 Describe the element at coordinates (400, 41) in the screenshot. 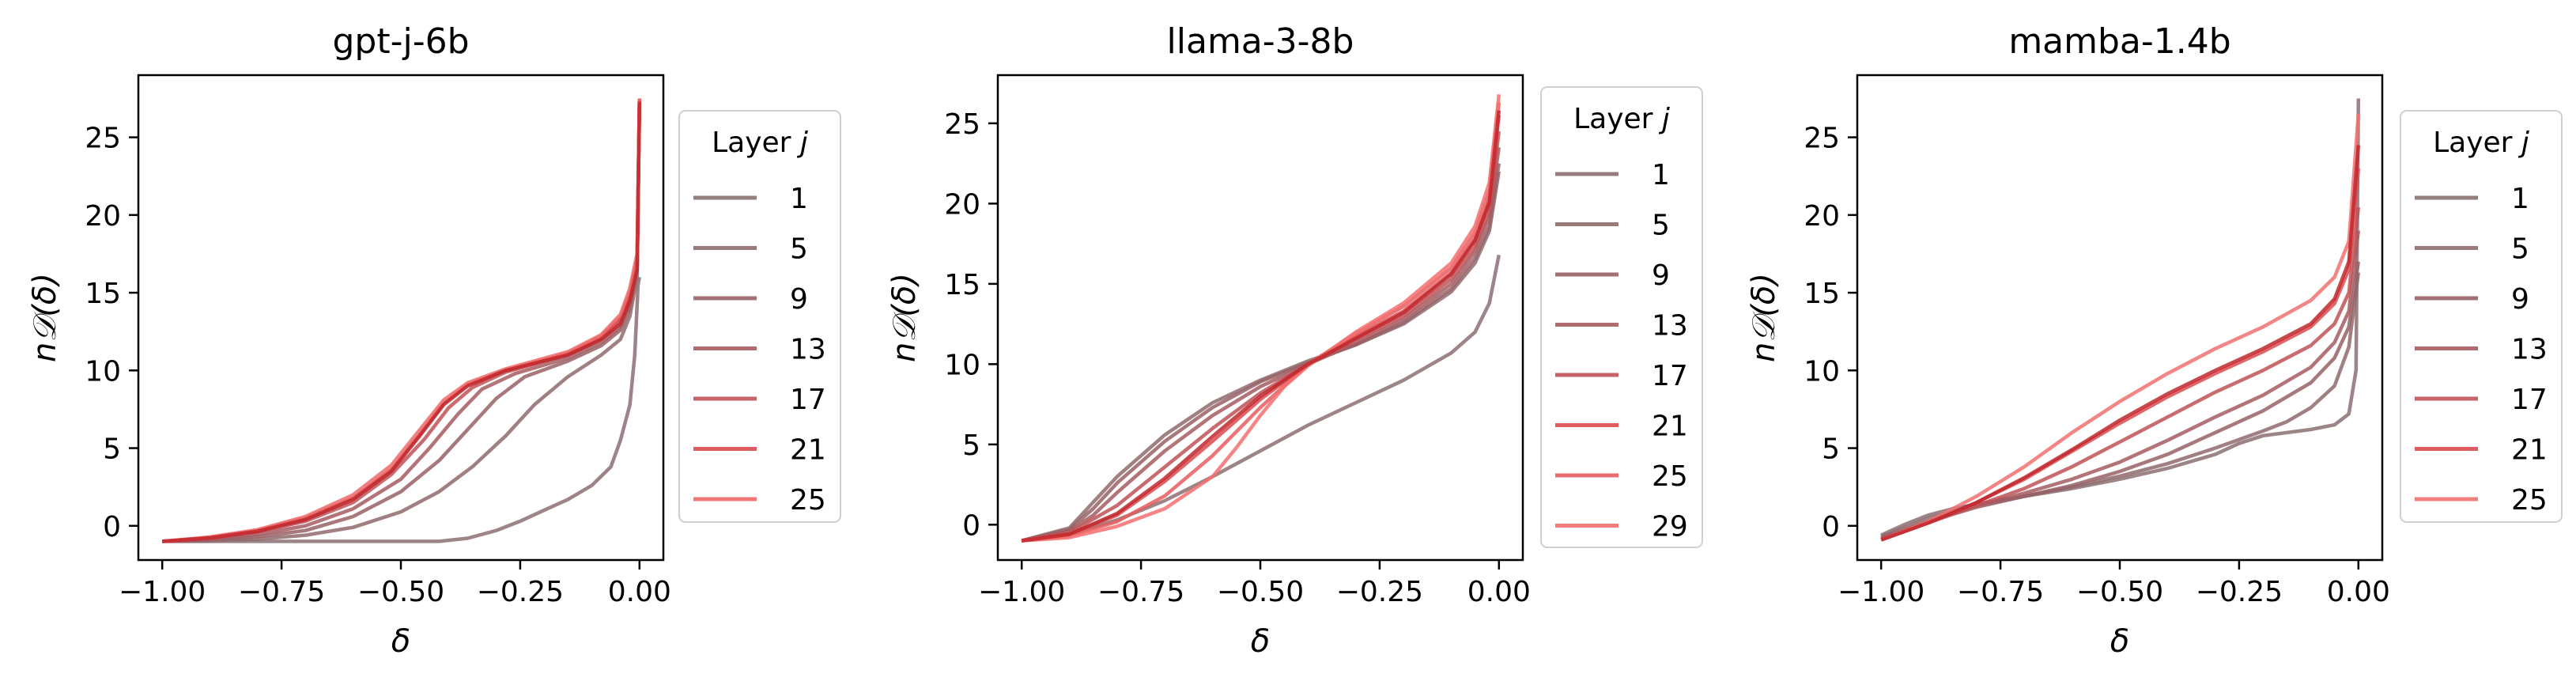

I see `chart-title: gpt-j-6b` at that location.